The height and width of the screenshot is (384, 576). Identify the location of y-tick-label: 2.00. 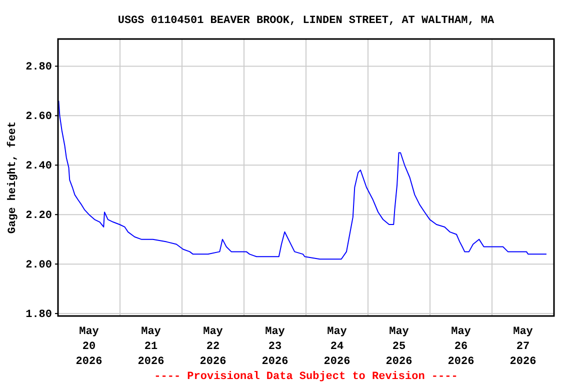
(39, 266).